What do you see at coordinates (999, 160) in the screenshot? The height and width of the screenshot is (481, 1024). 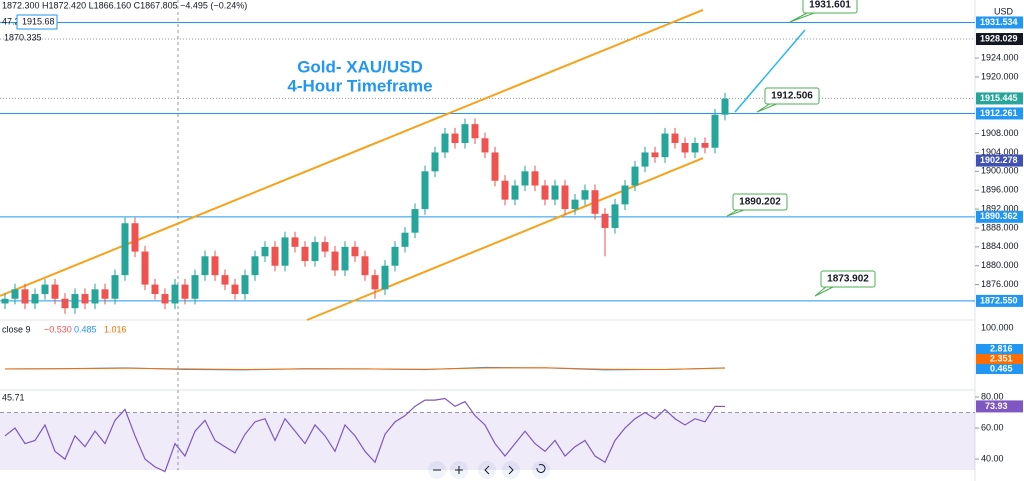 I see `price-label: 1902.278` at bounding box center [999, 160].